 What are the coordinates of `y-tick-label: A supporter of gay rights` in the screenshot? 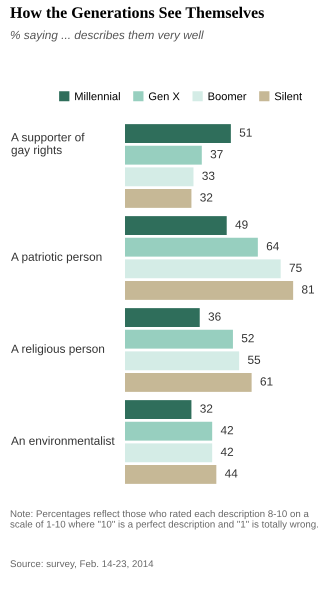 It's located at (48, 144).